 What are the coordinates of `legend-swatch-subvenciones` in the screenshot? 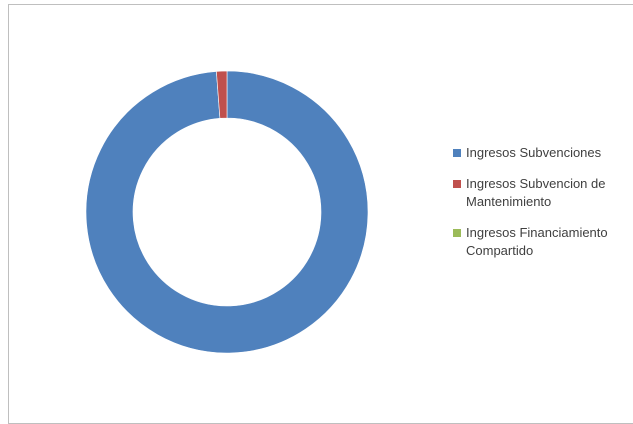 It's located at (457, 153).